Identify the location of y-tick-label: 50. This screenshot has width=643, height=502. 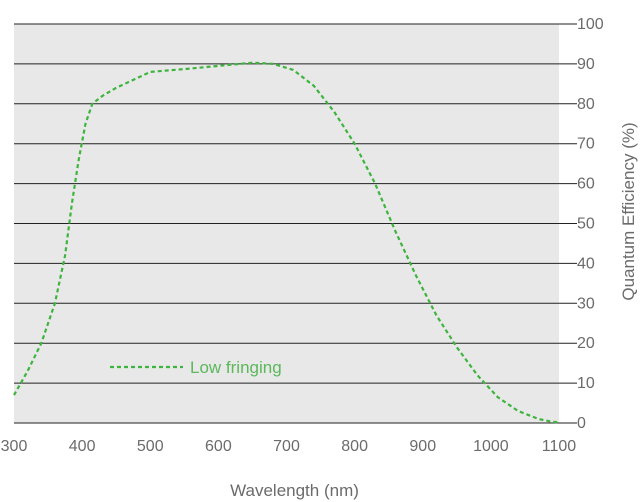
(586, 224).